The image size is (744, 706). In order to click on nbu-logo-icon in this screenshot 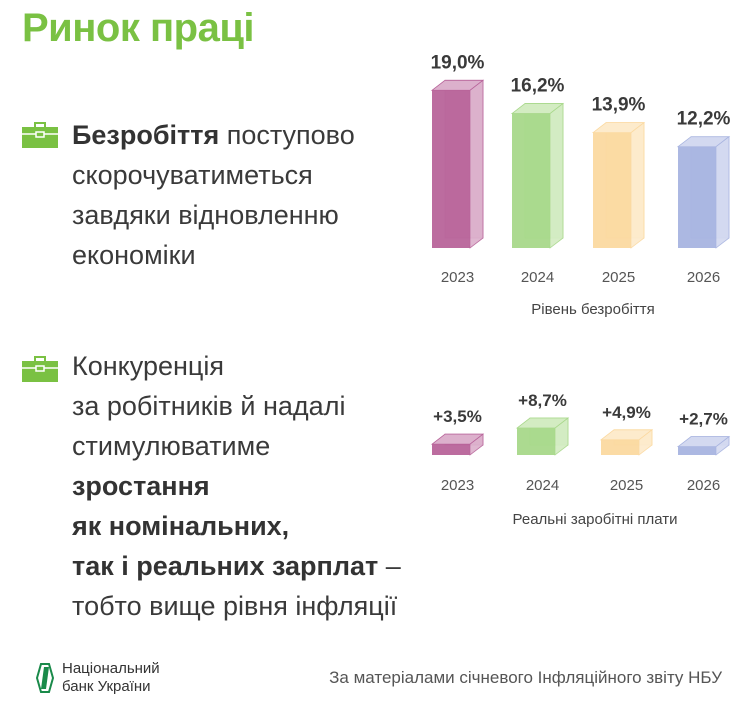, I will do `click(45, 678)`.